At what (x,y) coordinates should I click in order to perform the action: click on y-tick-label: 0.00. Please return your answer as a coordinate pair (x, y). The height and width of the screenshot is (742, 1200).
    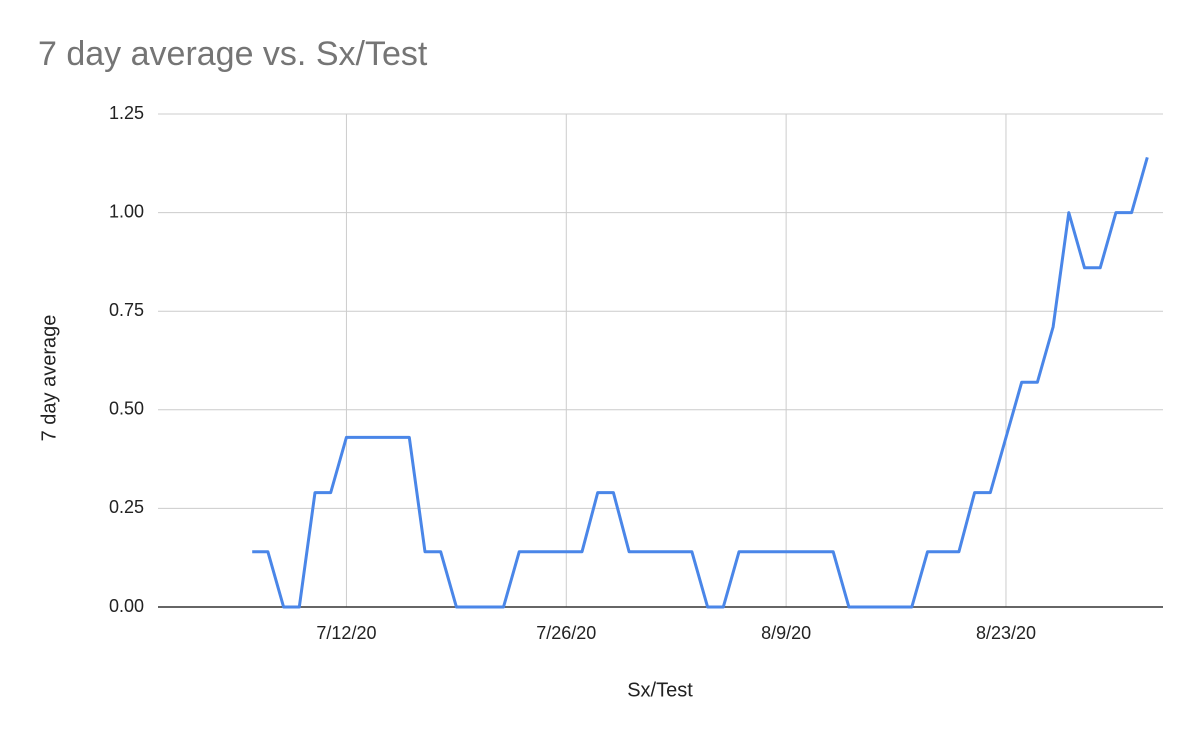
    Looking at the image, I should click on (126, 606).